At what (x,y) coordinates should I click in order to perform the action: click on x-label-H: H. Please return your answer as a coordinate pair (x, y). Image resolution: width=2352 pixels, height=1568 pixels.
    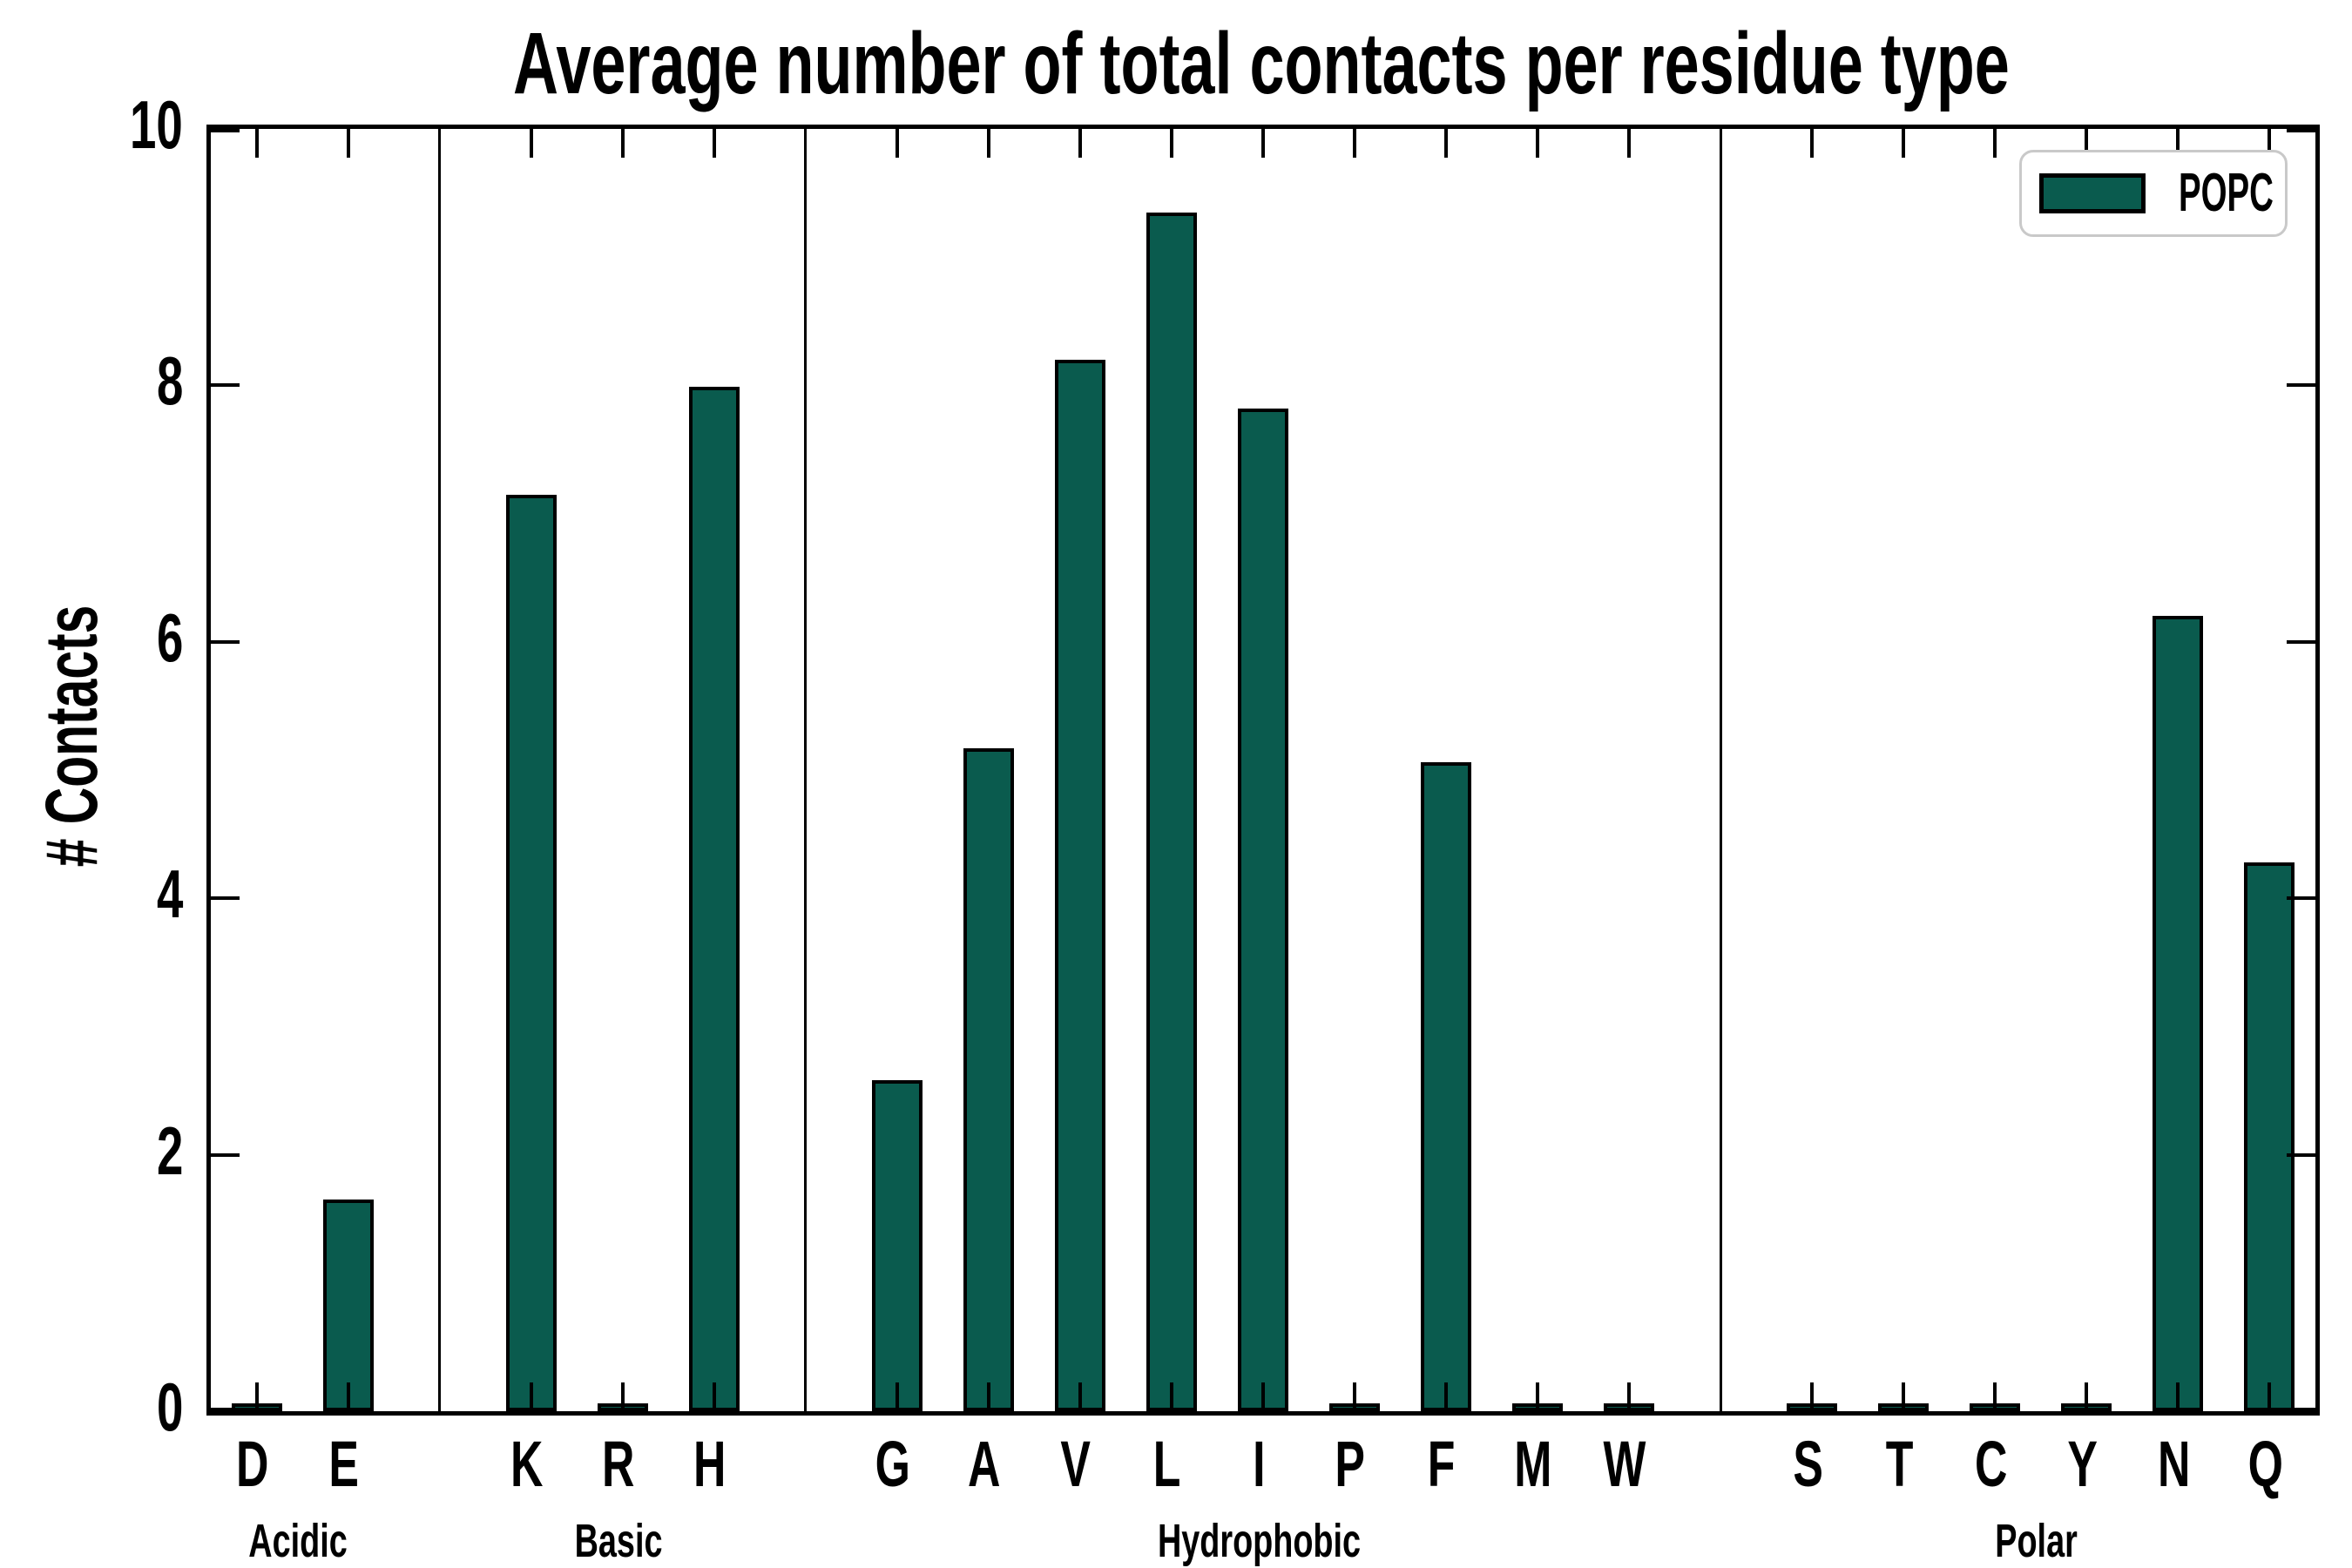
    Looking at the image, I should click on (710, 1464).